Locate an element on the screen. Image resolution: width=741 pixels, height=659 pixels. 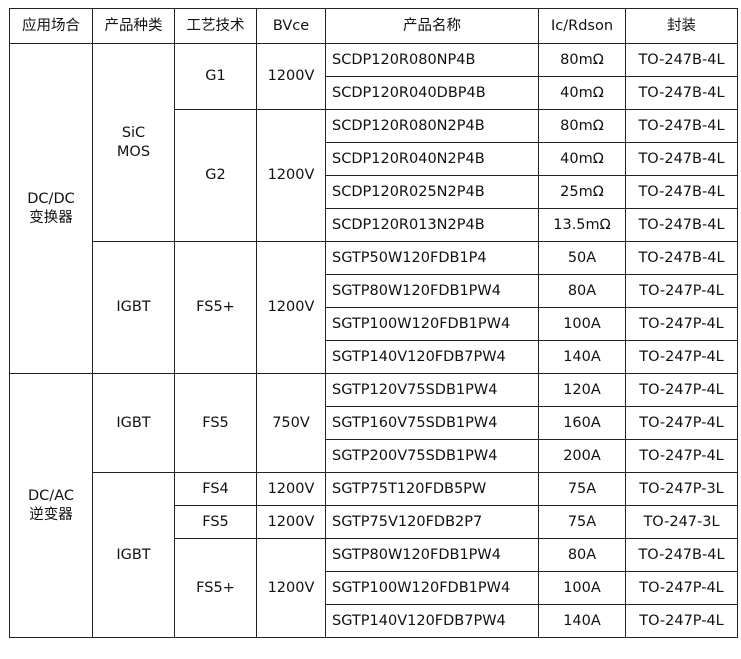
header-type: 产品种类 is located at coordinates (133, 26).